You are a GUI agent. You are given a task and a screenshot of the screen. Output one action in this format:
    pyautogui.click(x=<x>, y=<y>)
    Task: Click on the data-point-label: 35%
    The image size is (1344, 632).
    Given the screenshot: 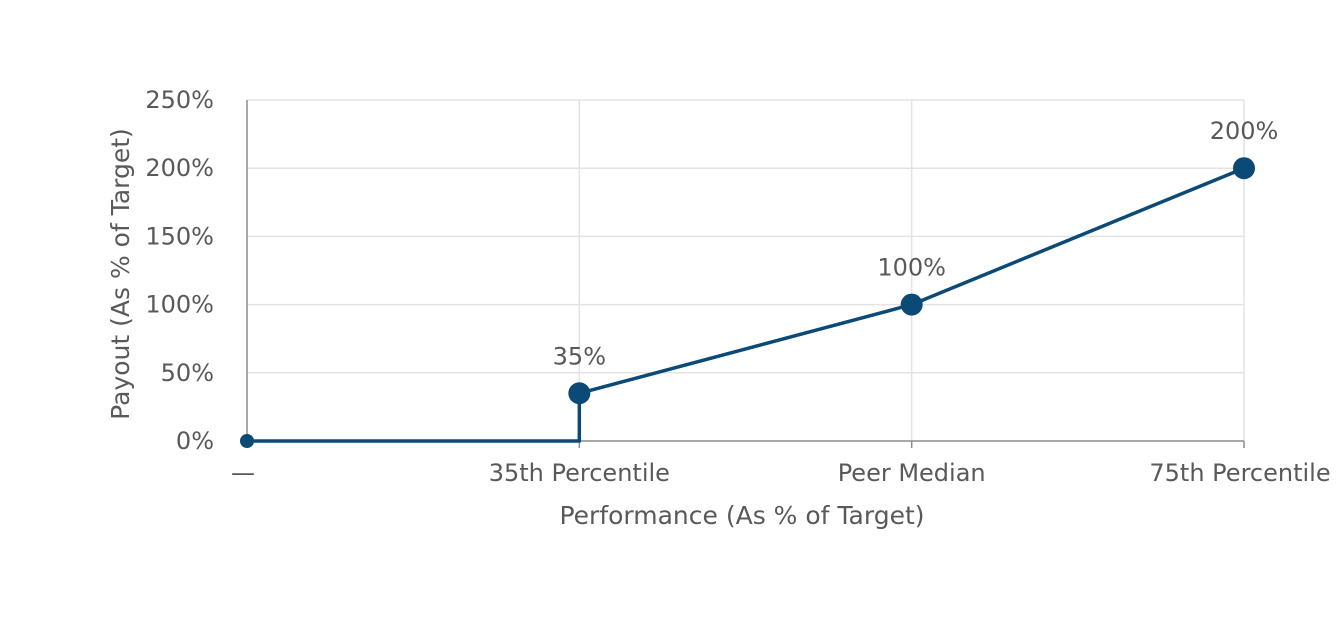 What is the action you would take?
    pyautogui.click(x=579, y=356)
    